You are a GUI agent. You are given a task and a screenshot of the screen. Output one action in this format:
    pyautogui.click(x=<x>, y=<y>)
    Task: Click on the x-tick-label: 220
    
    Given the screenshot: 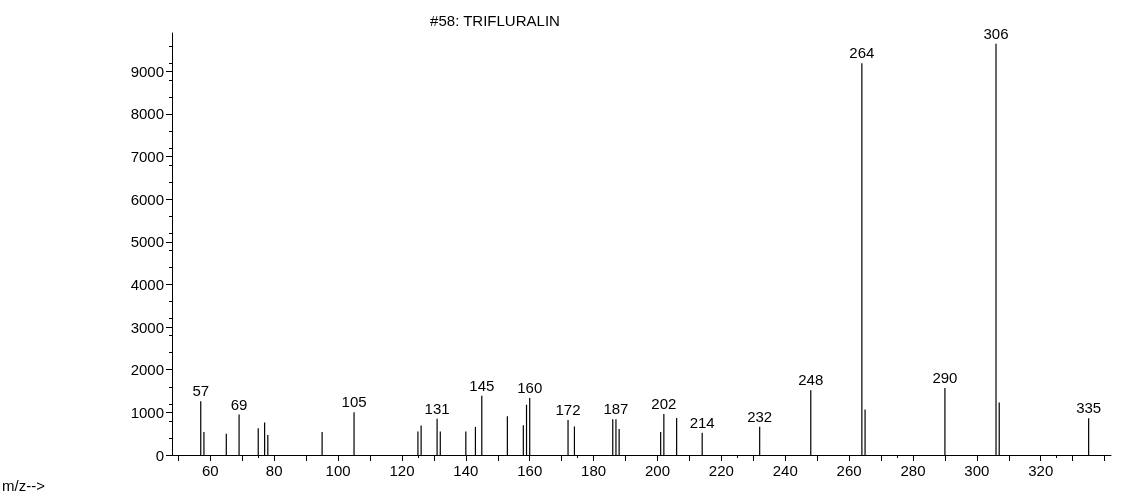 What is the action you would take?
    pyautogui.click(x=721, y=470)
    